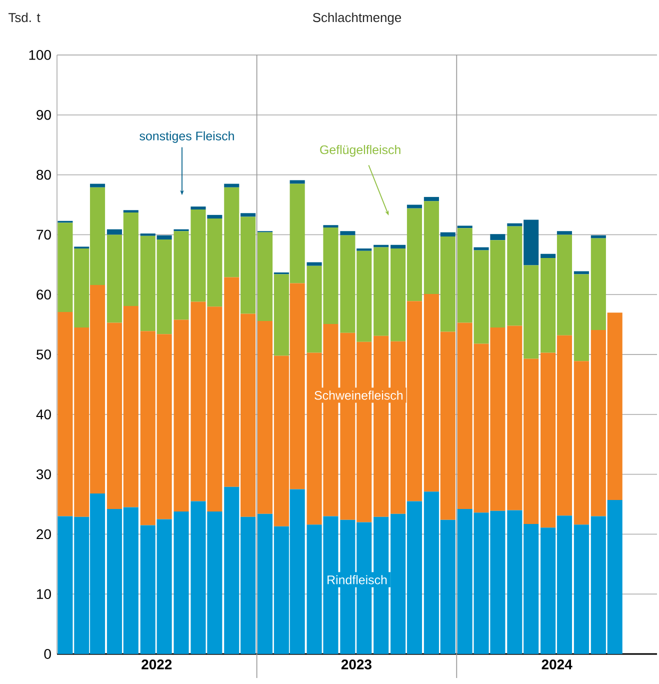 The height and width of the screenshot is (684, 659). I want to click on text: sonstiges Fleisch, so click(187, 137).